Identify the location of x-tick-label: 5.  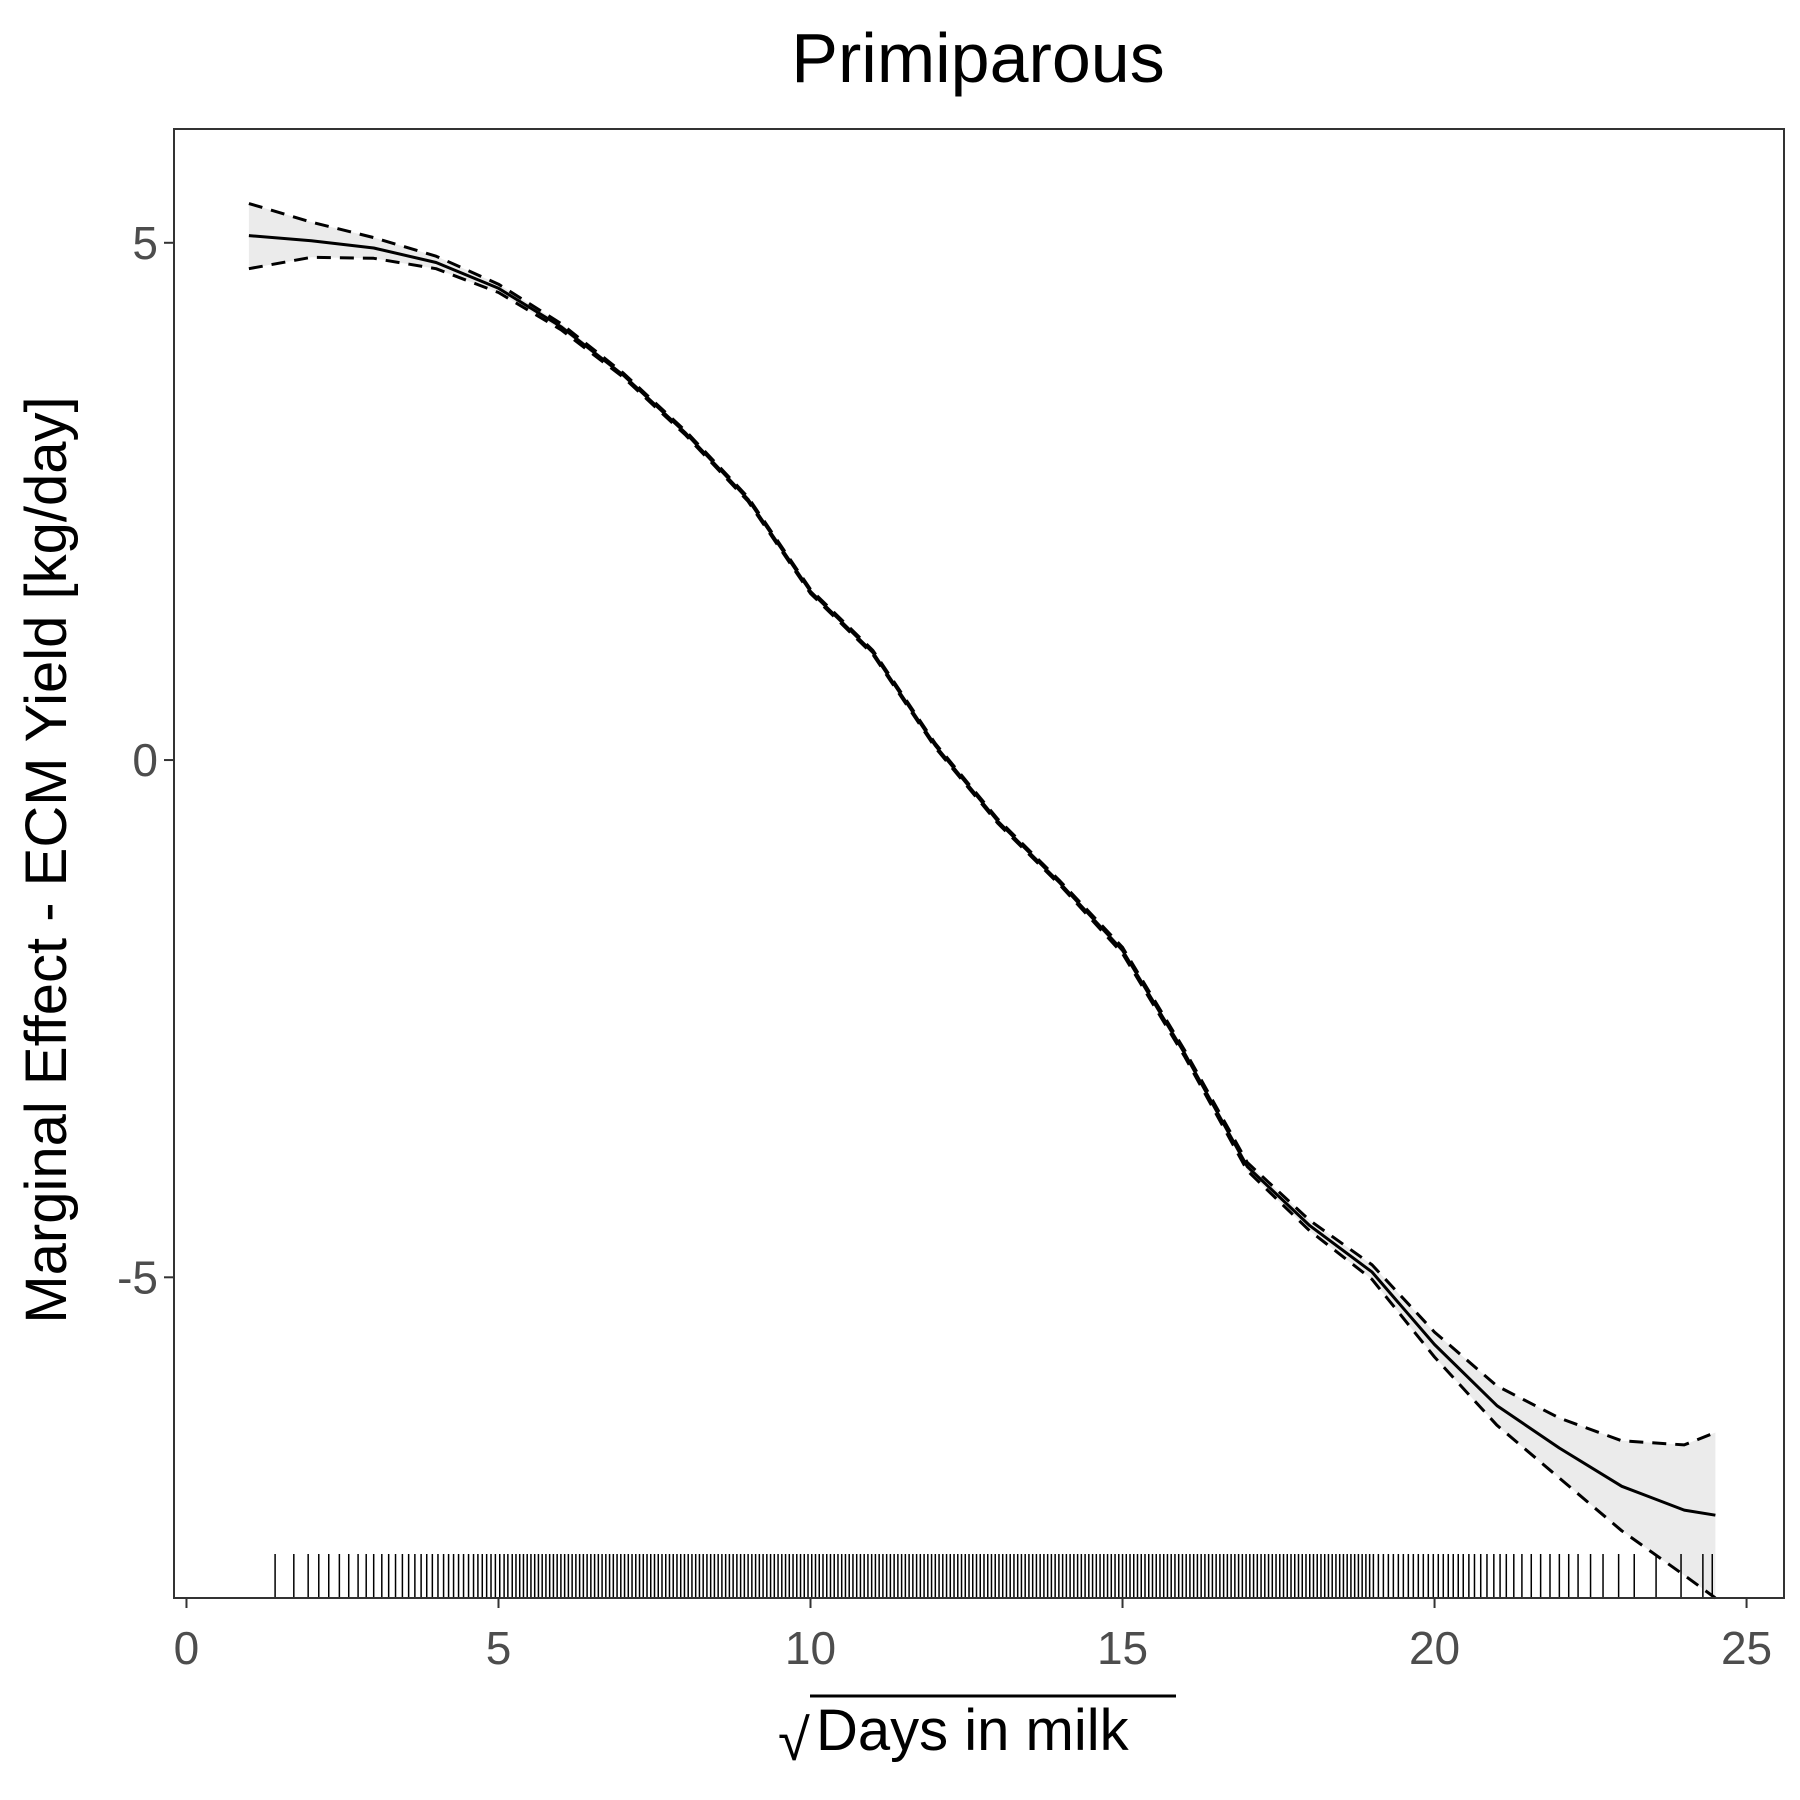
(499, 1648).